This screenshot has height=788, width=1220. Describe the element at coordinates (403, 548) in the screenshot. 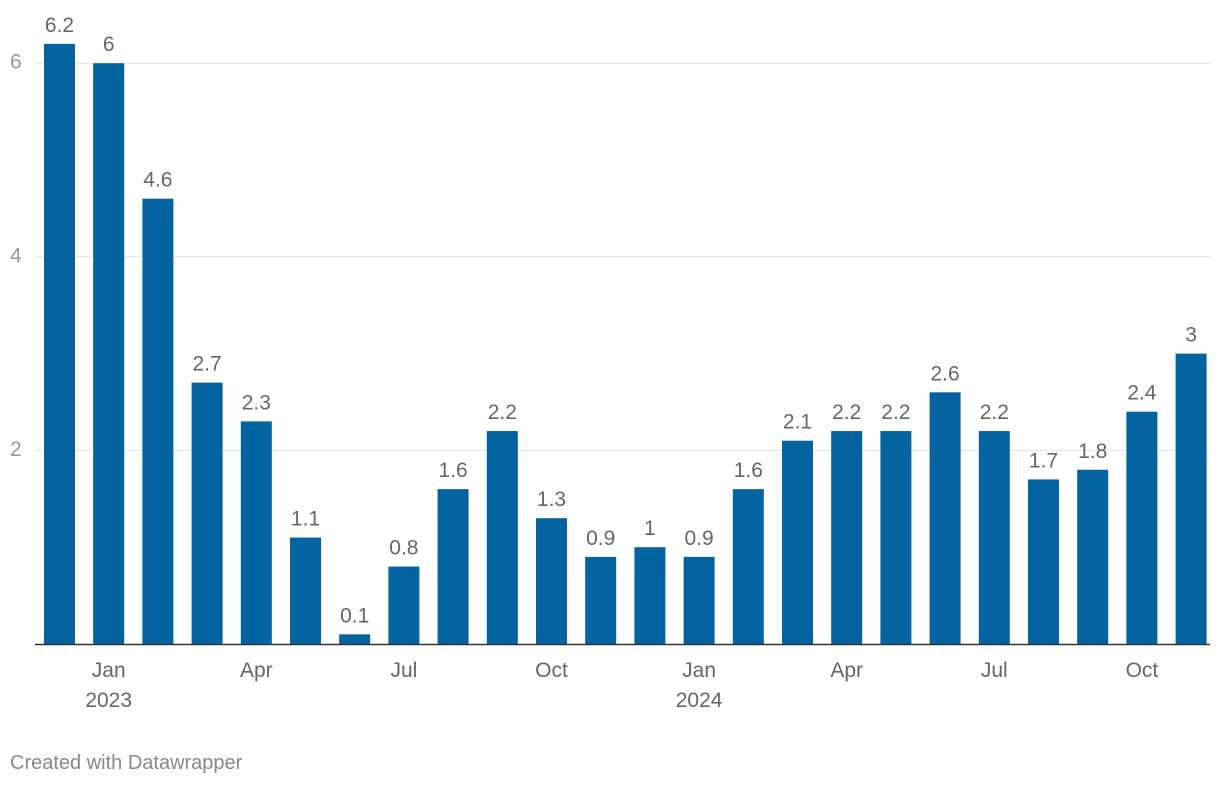

I see `value-label: 0.8` at that location.